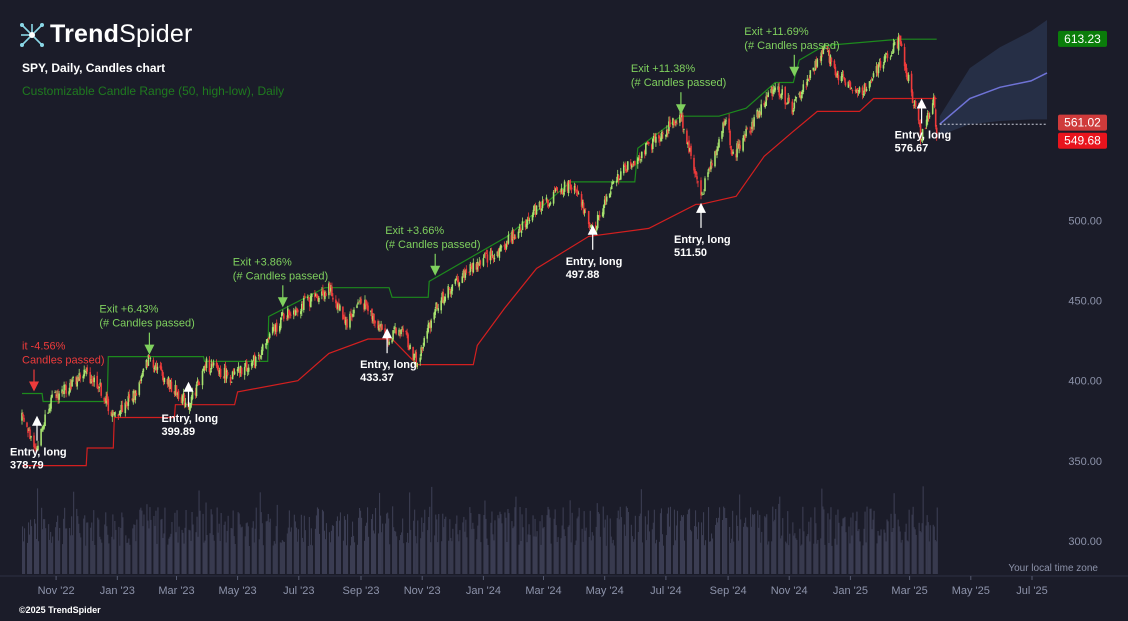 The width and height of the screenshot is (1128, 621). I want to click on entry-arrow-icon, so click(37, 420).